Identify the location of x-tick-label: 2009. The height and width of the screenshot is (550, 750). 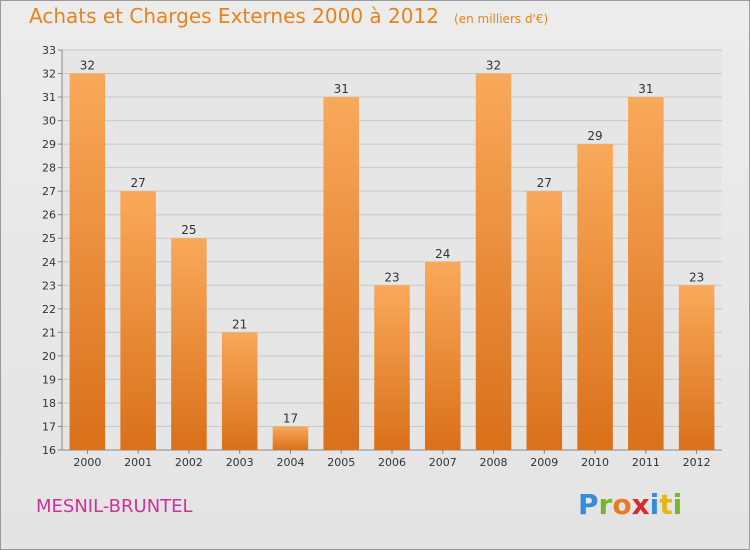
(544, 462).